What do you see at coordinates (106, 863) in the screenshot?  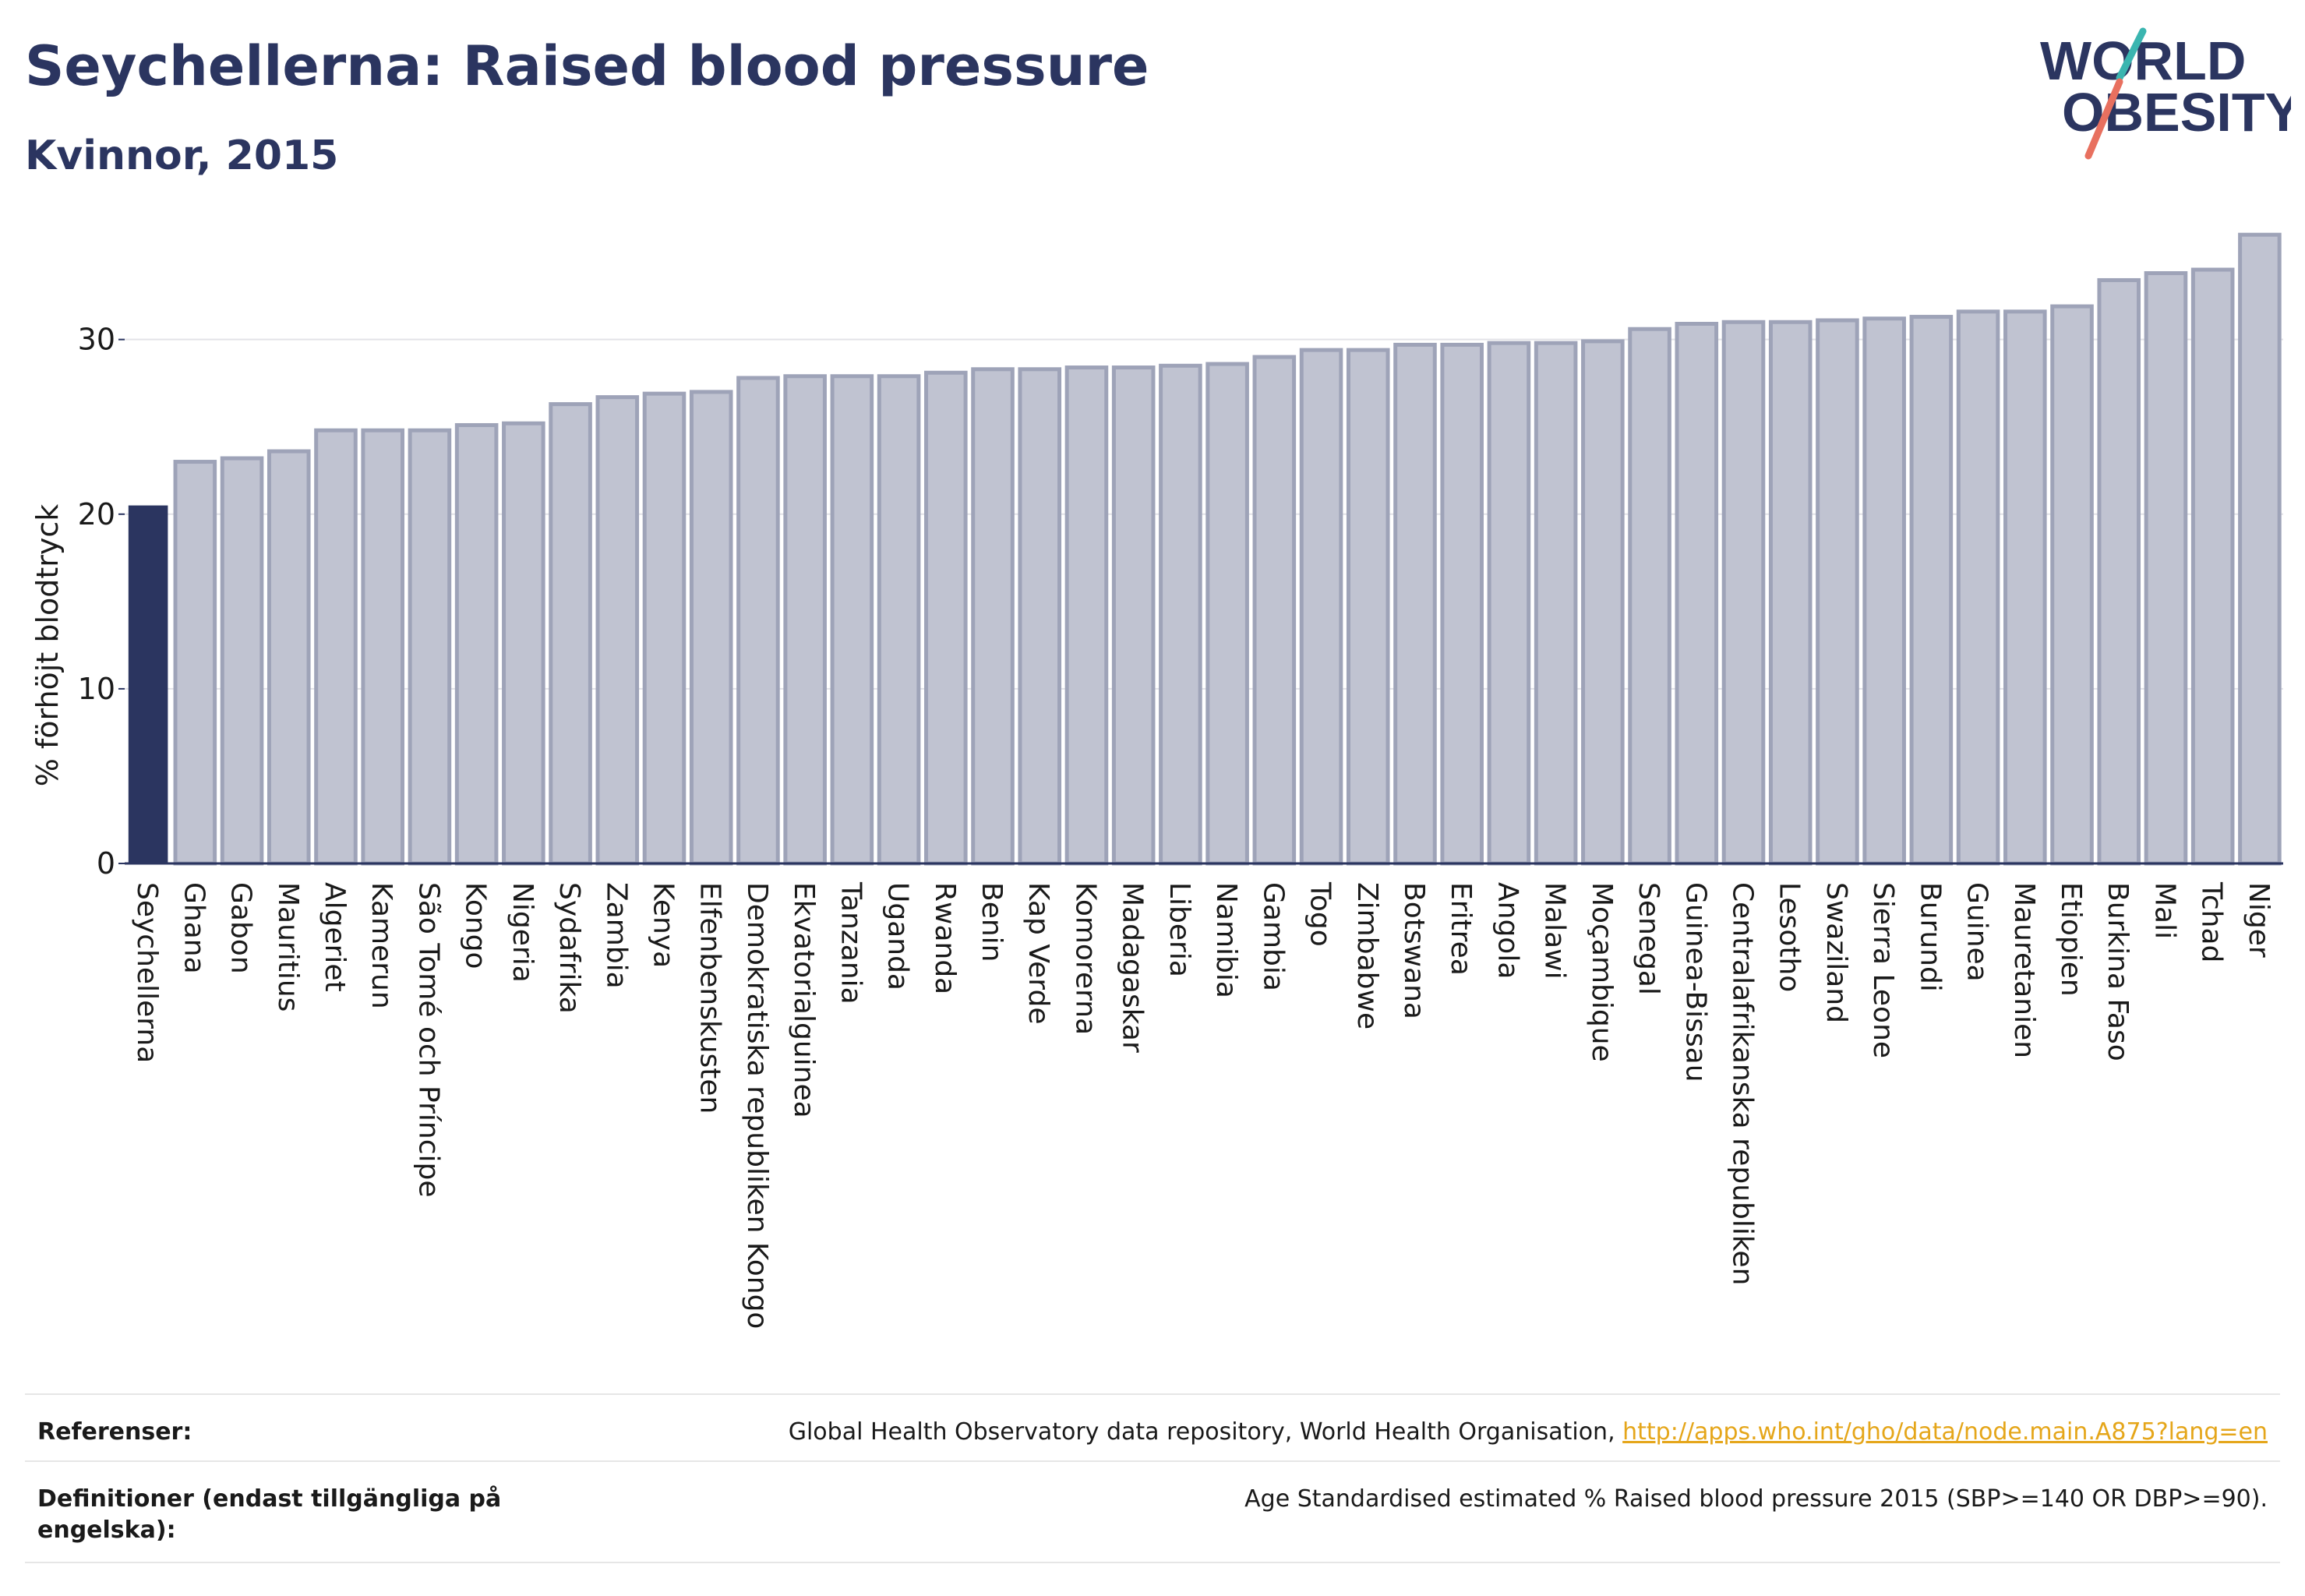 I see `y-tick-label: 0` at bounding box center [106, 863].